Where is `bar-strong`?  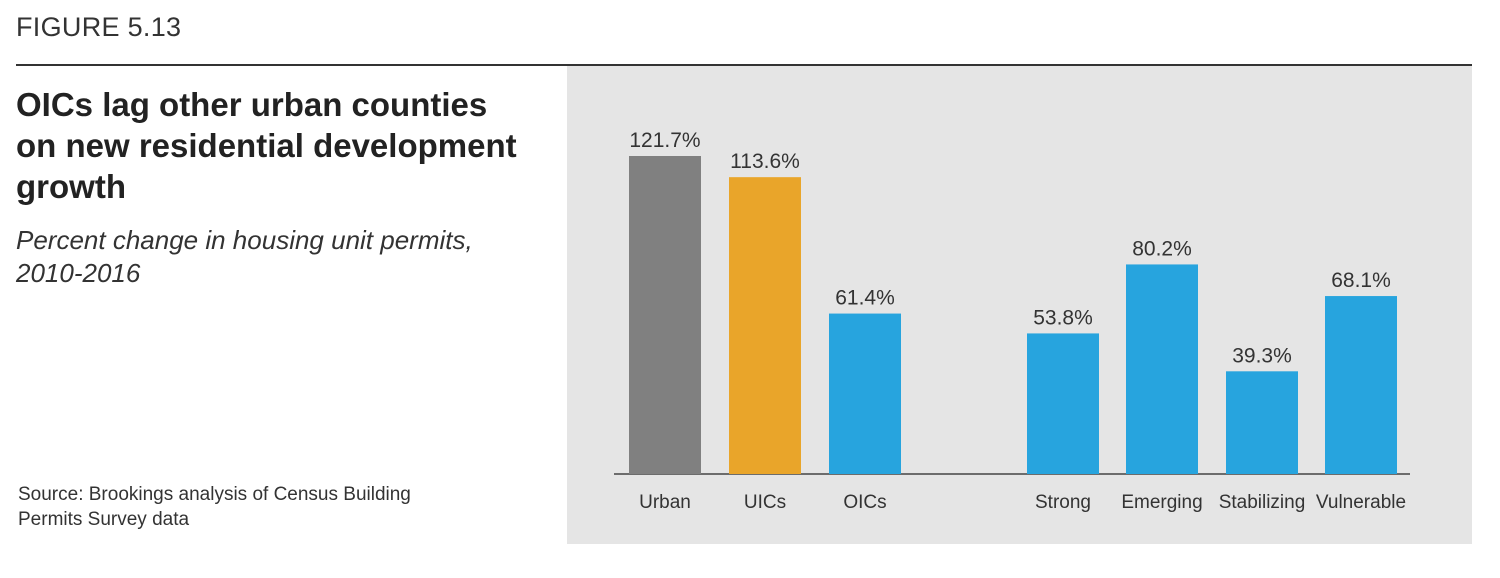 bar-strong is located at coordinates (1063, 403).